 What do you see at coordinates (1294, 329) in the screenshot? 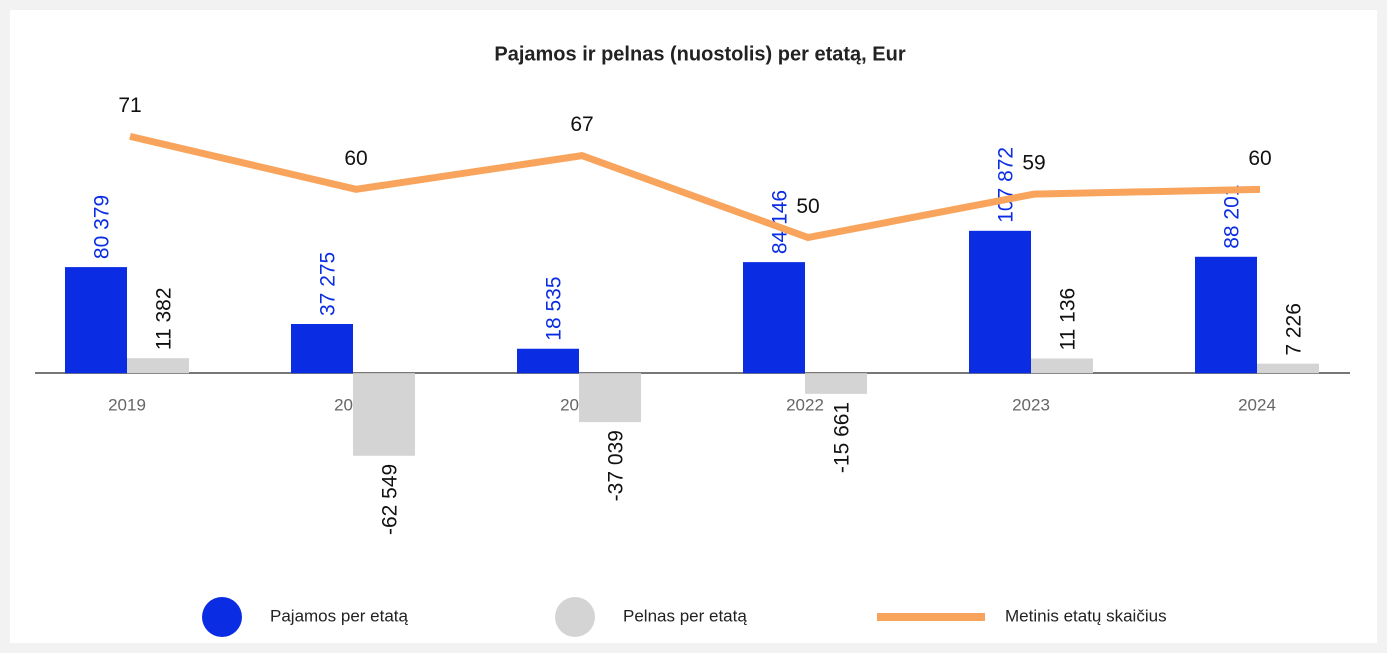
I see `data-label: 7 226` at bounding box center [1294, 329].